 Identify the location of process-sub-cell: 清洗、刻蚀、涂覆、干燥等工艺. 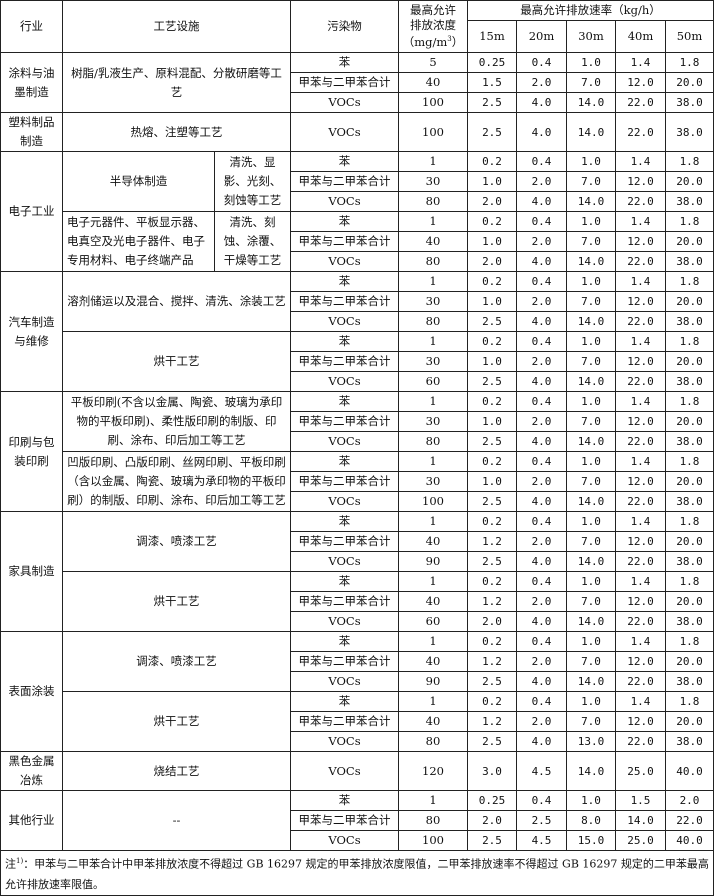
(252, 241).